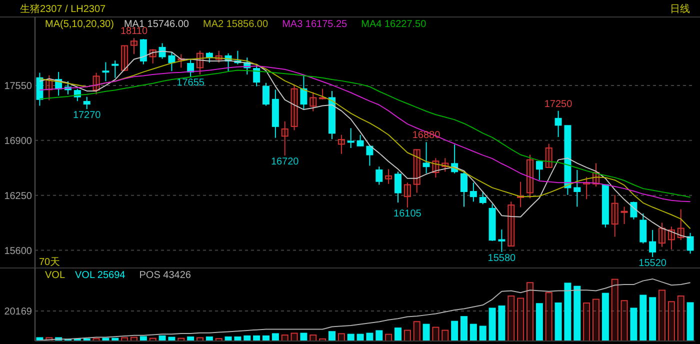 This screenshot has height=344, width=700. What do you see at coordinates (165, 275) in the screenshot?
I see `text: POS 43426` at bounding box center [165, 275].